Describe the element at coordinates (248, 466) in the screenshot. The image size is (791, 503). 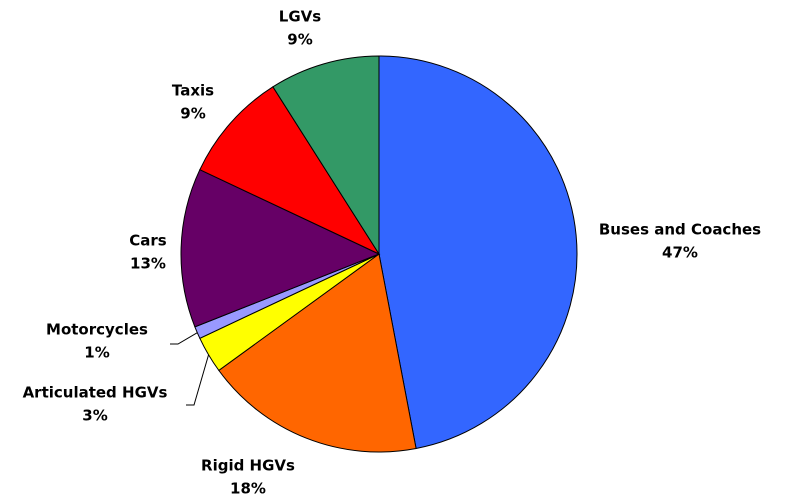
I see `slice-label: Rigid HGVs` at that location.